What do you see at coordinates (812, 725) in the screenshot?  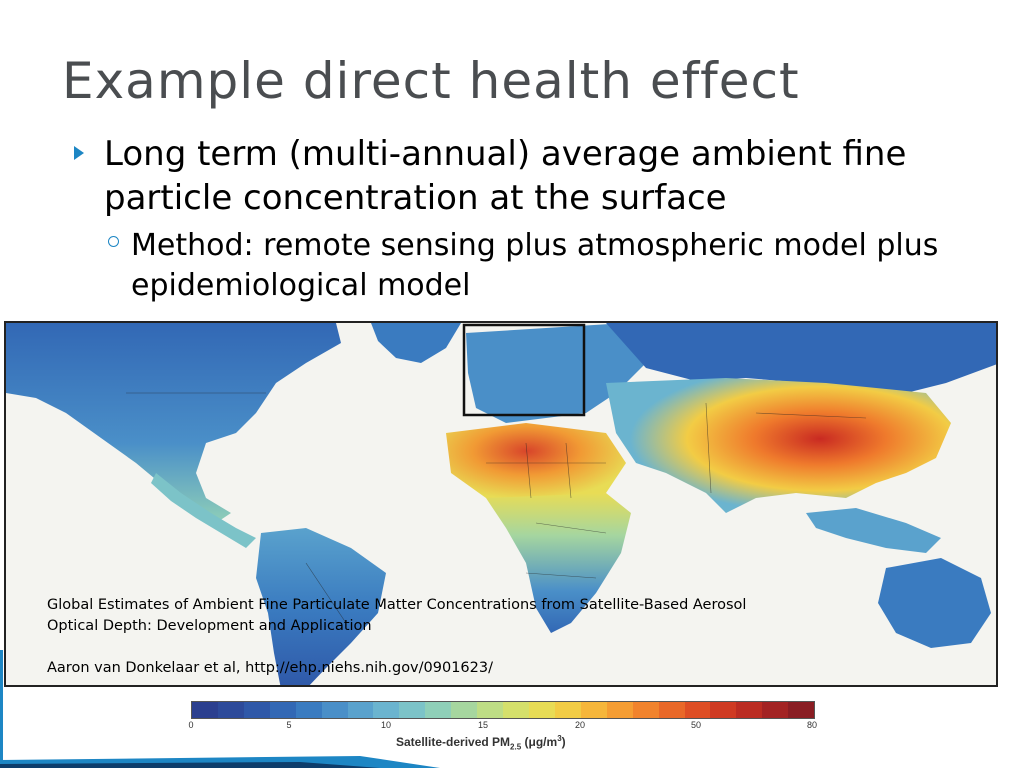 I see `colorbar-tick-label: 80` at bounding box center [812, 725].